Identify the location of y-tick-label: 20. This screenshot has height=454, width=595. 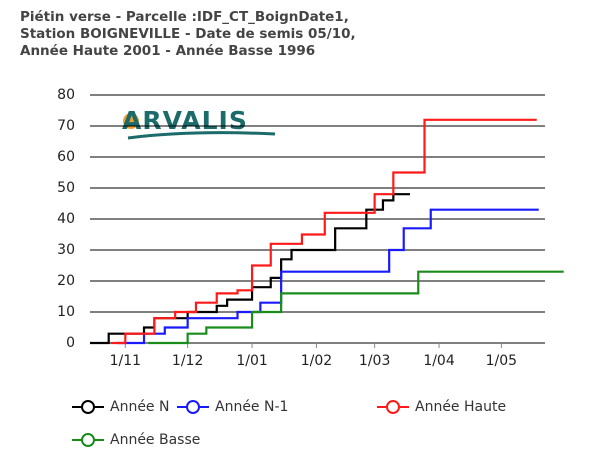
(66, 281).